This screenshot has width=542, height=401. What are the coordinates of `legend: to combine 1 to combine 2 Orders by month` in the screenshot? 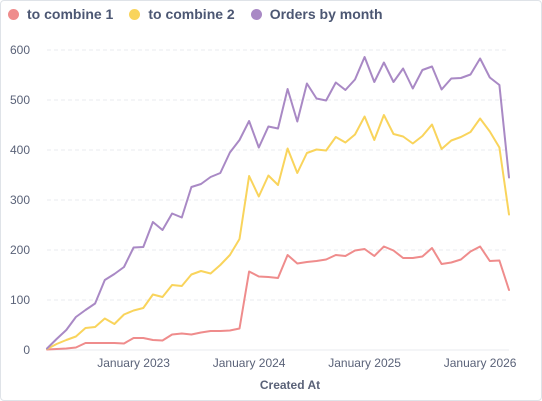 It's located at (195, 14).